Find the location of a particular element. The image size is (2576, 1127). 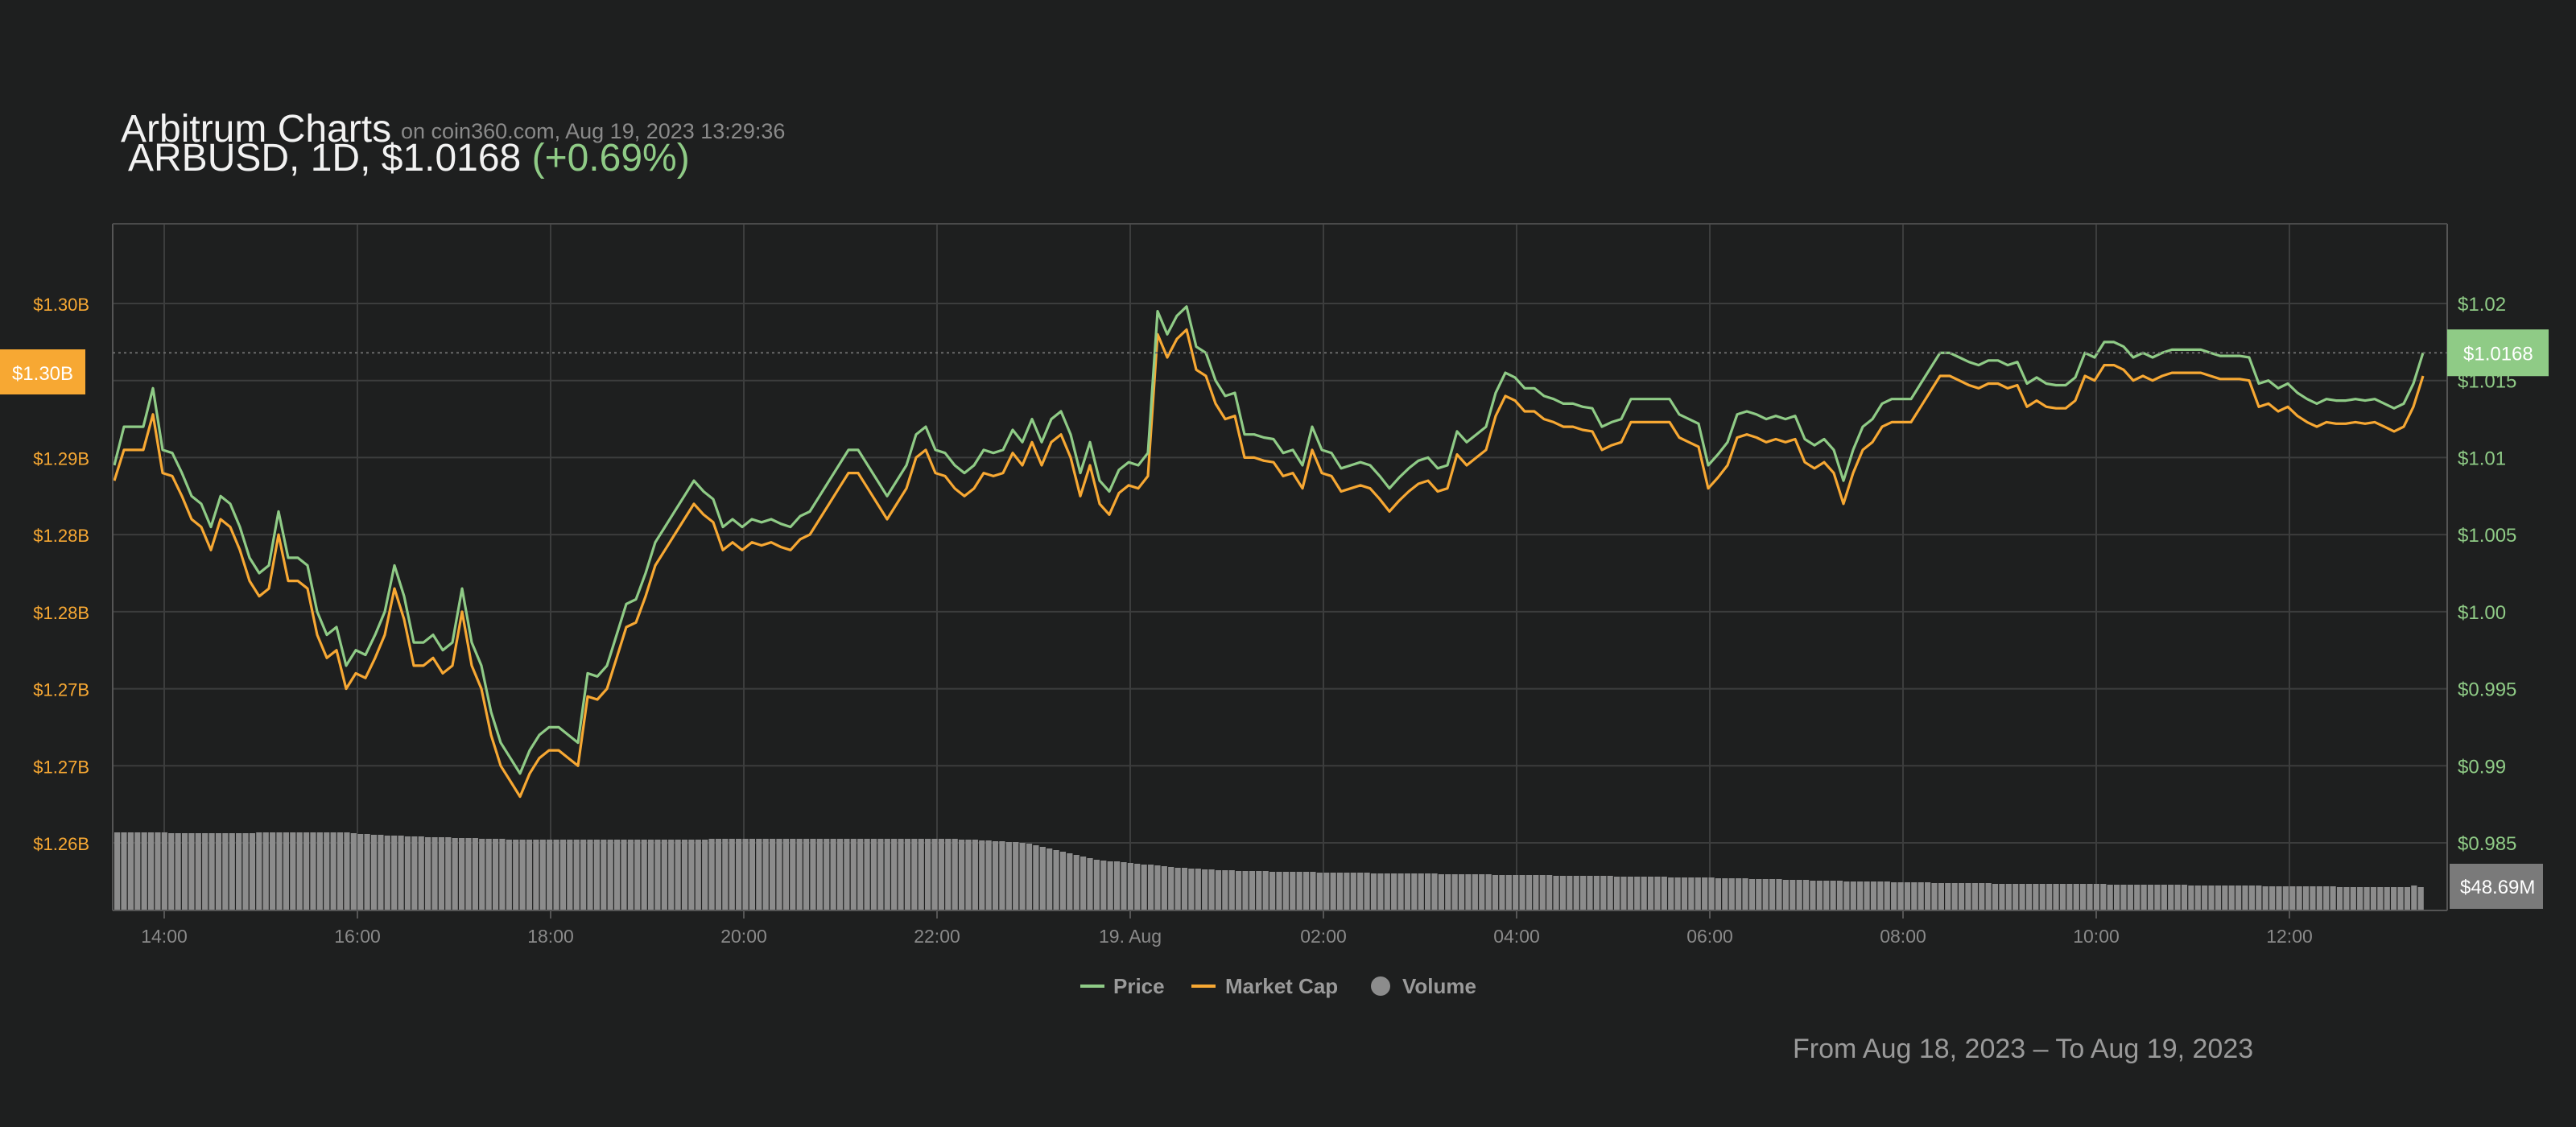

pair-price-line: ARBUSD, 1D, $1.0168 (+0.69%) is located at coordinates (409, 158).